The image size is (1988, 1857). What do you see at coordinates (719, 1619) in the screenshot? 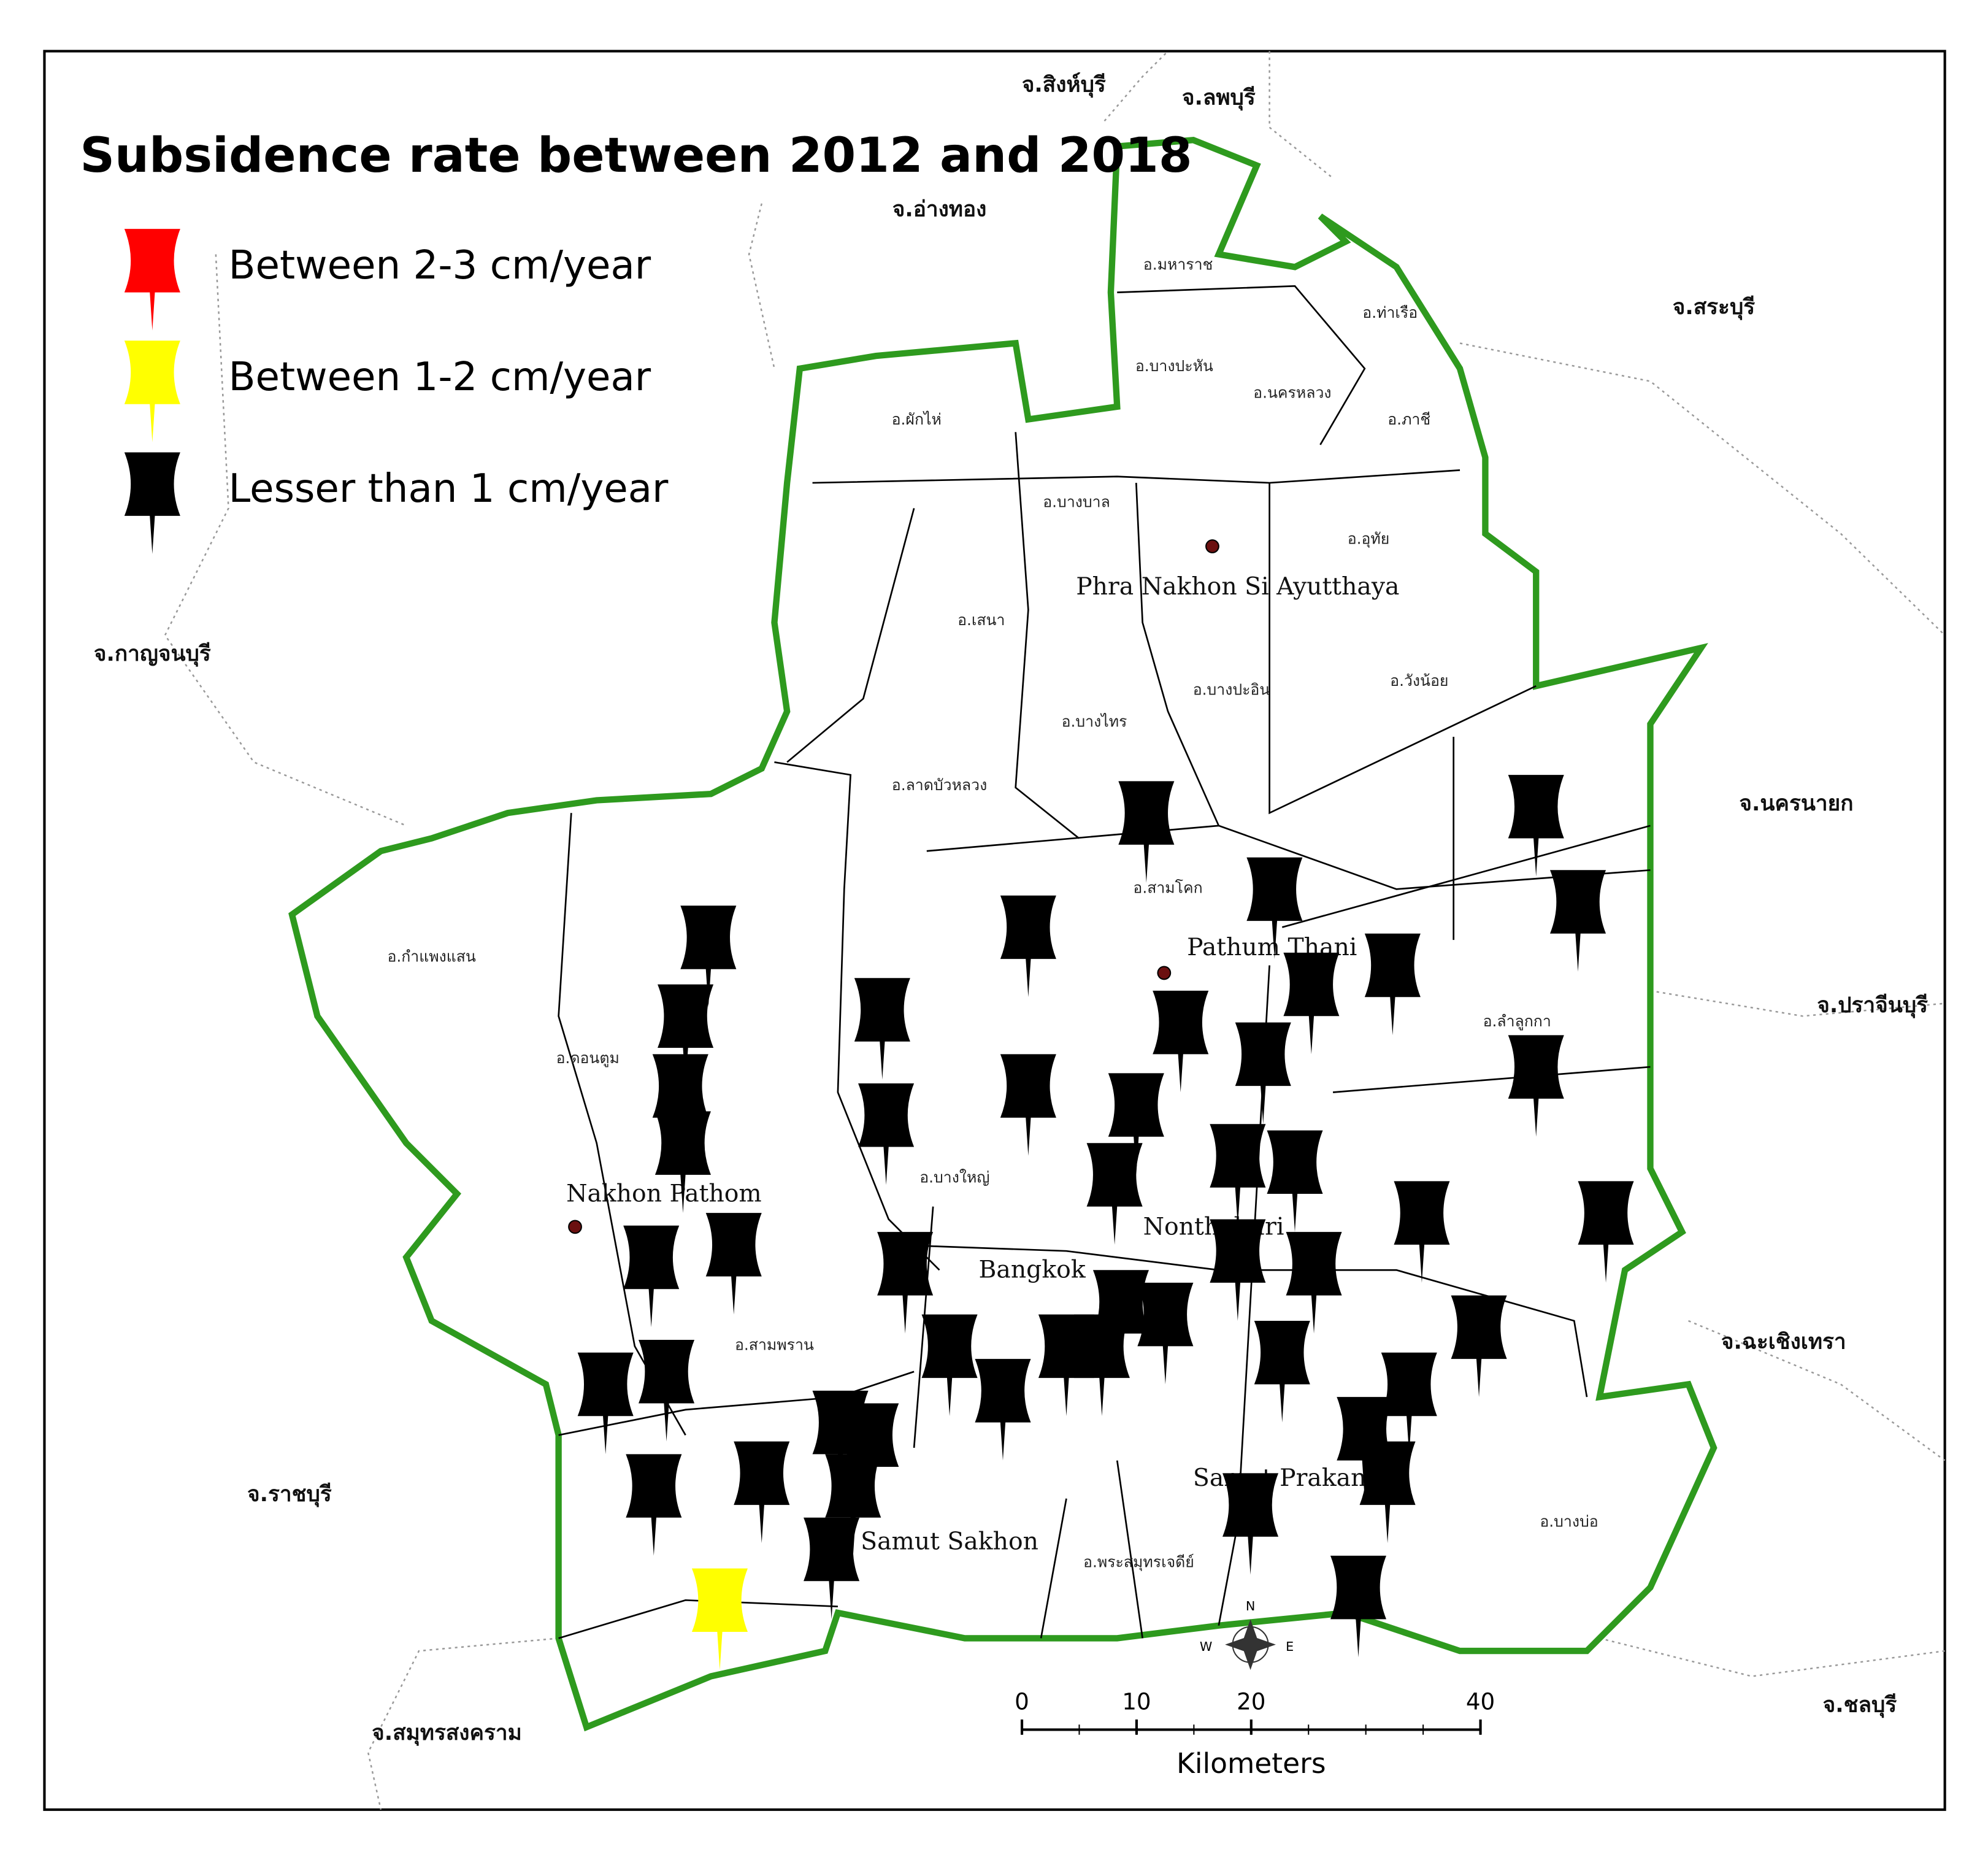
I see `pin-yellow` at bounding box center [719, 1619].